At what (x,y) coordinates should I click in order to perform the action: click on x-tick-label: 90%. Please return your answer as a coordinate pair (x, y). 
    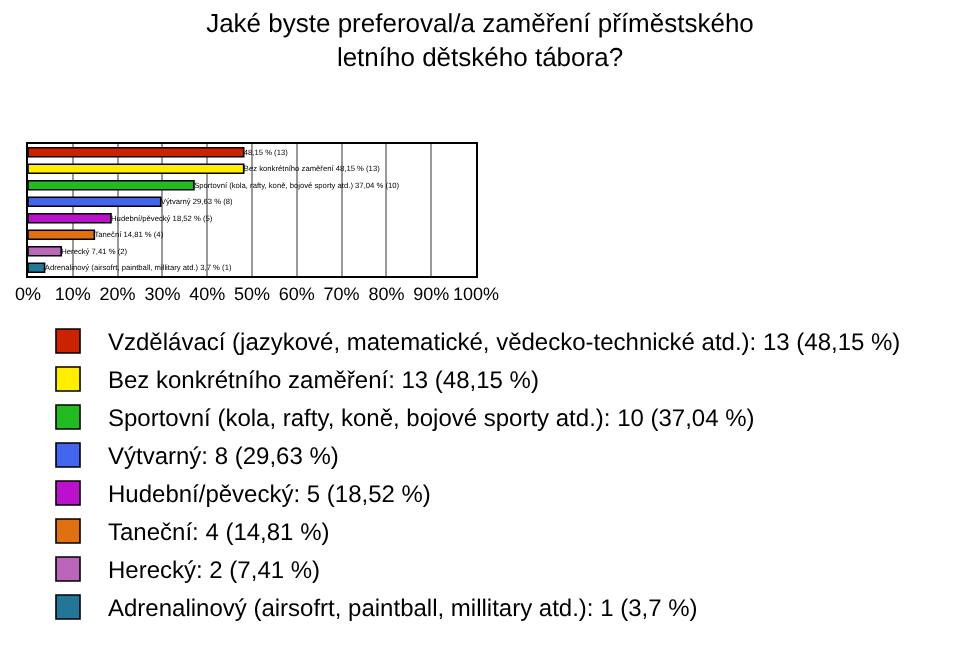
    Looking at the image, I should click on (431, 293).